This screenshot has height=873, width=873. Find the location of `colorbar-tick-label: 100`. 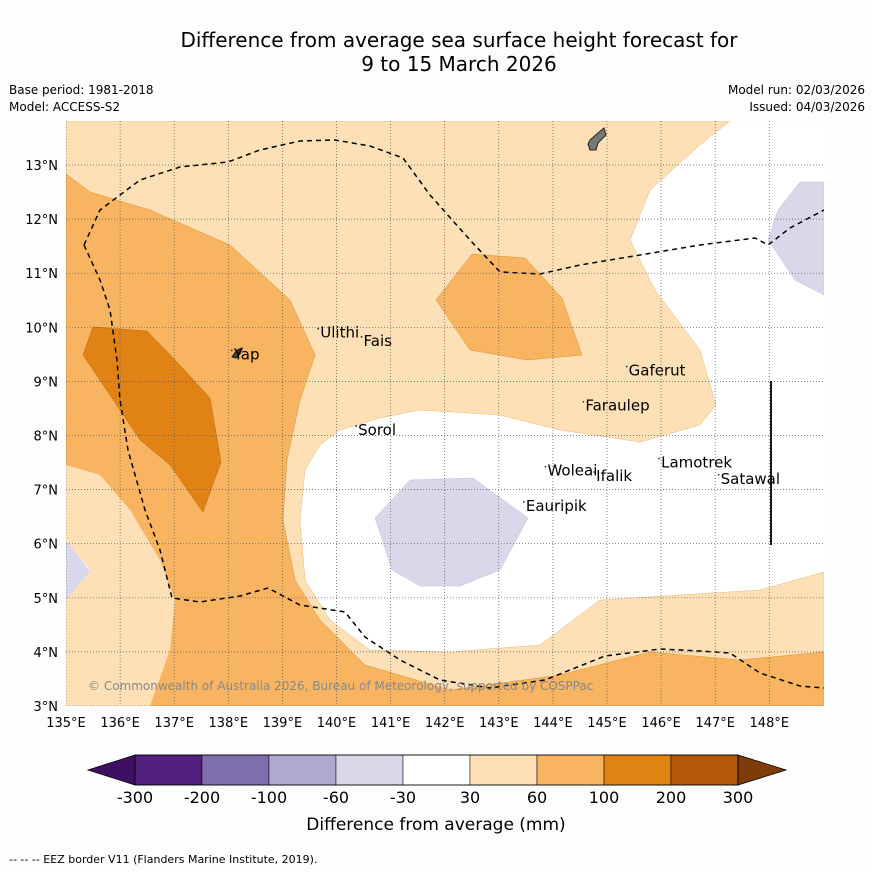

colorbar-tick-label: 100 is located at coordinates (604, 797).